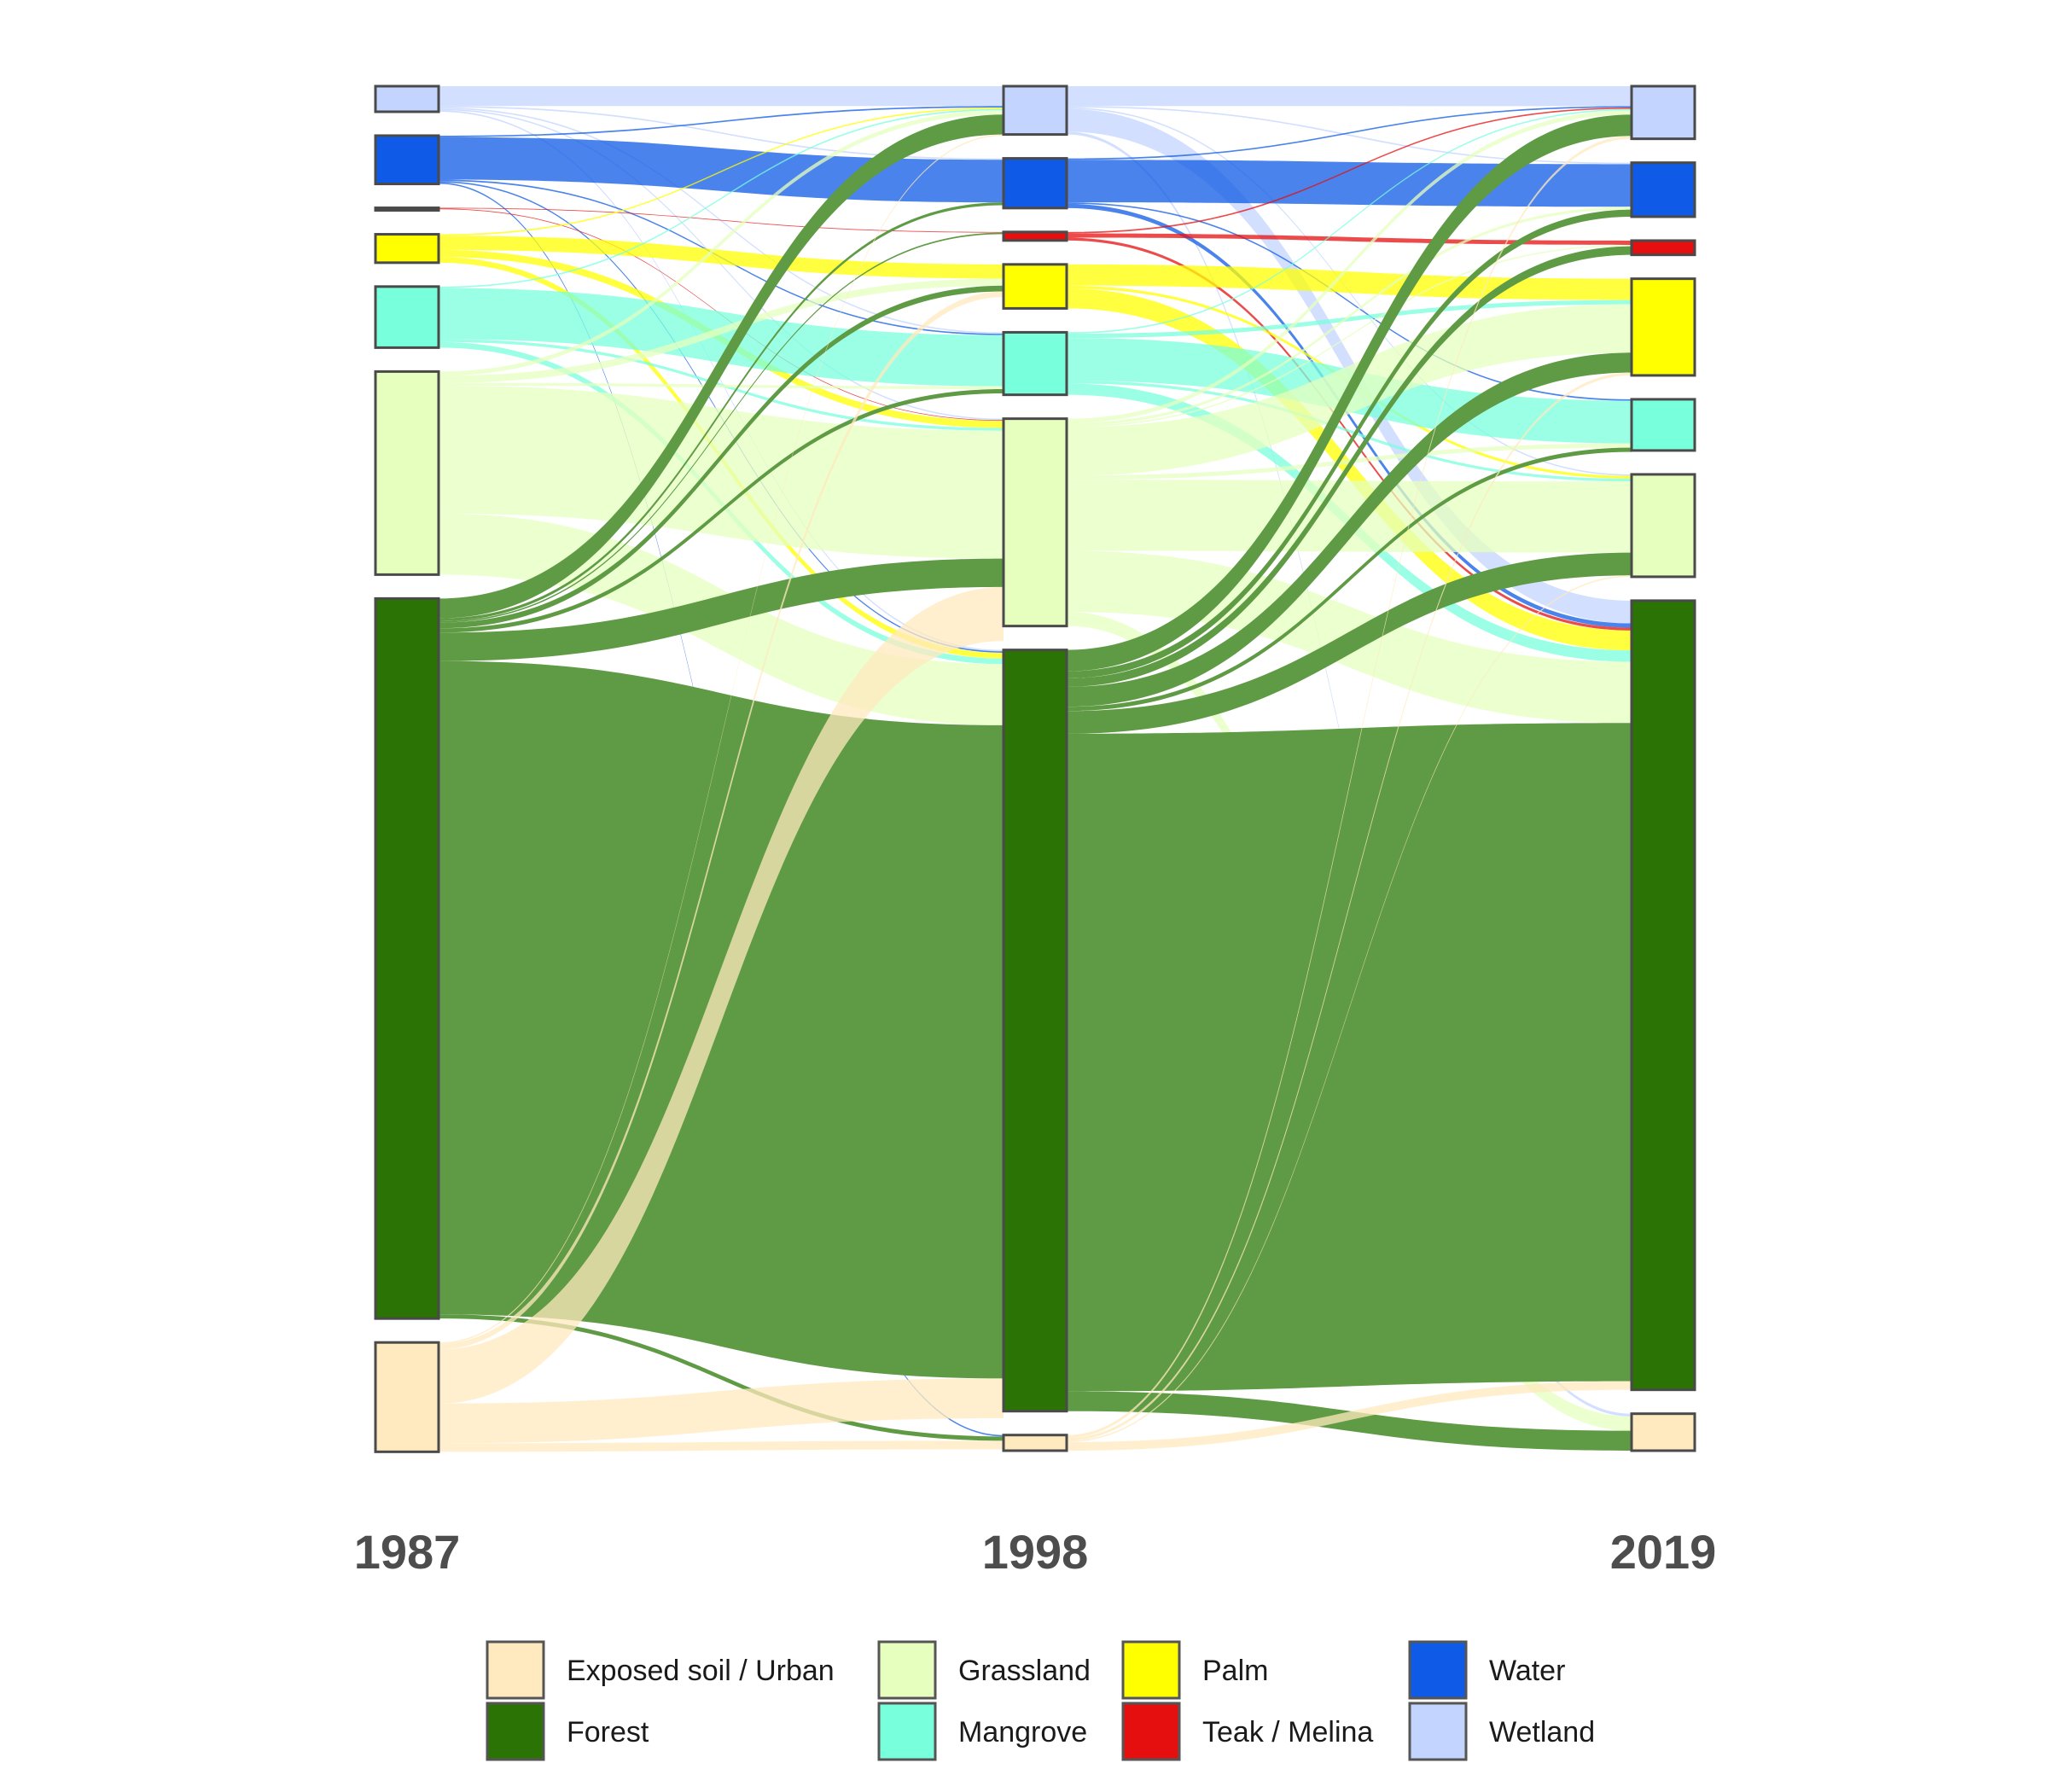 Image resolution: width=2048 pixels, height=1792 pixels. I want to click on flow-1998-teak-to-forest, so click(1349, 434).